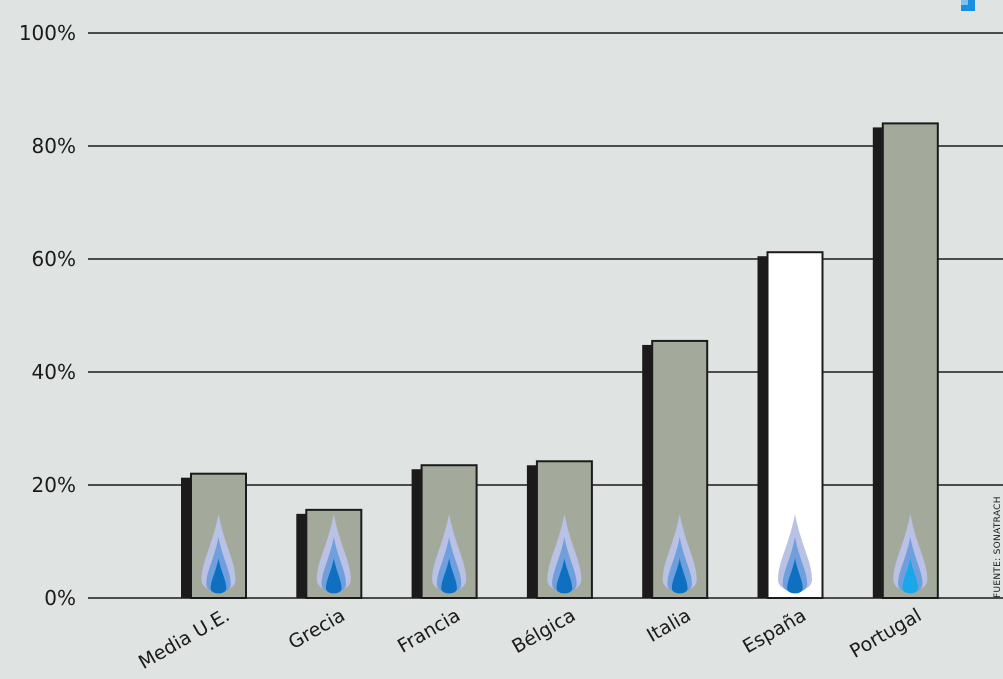 The image size is (1003, 679). Describe the element at coordinates (964, 2) in the screenshot. I see `logo-square-light` at that location.